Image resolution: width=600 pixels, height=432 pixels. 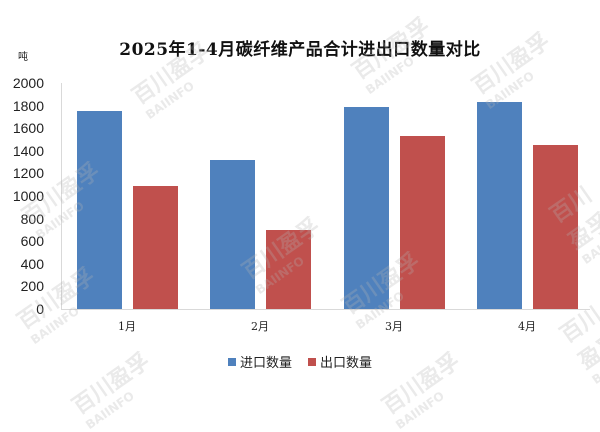 What do you see at coordinates (61, 196) in the screenshot?
I see `y-axis-line` at bounding box center [61, 196].